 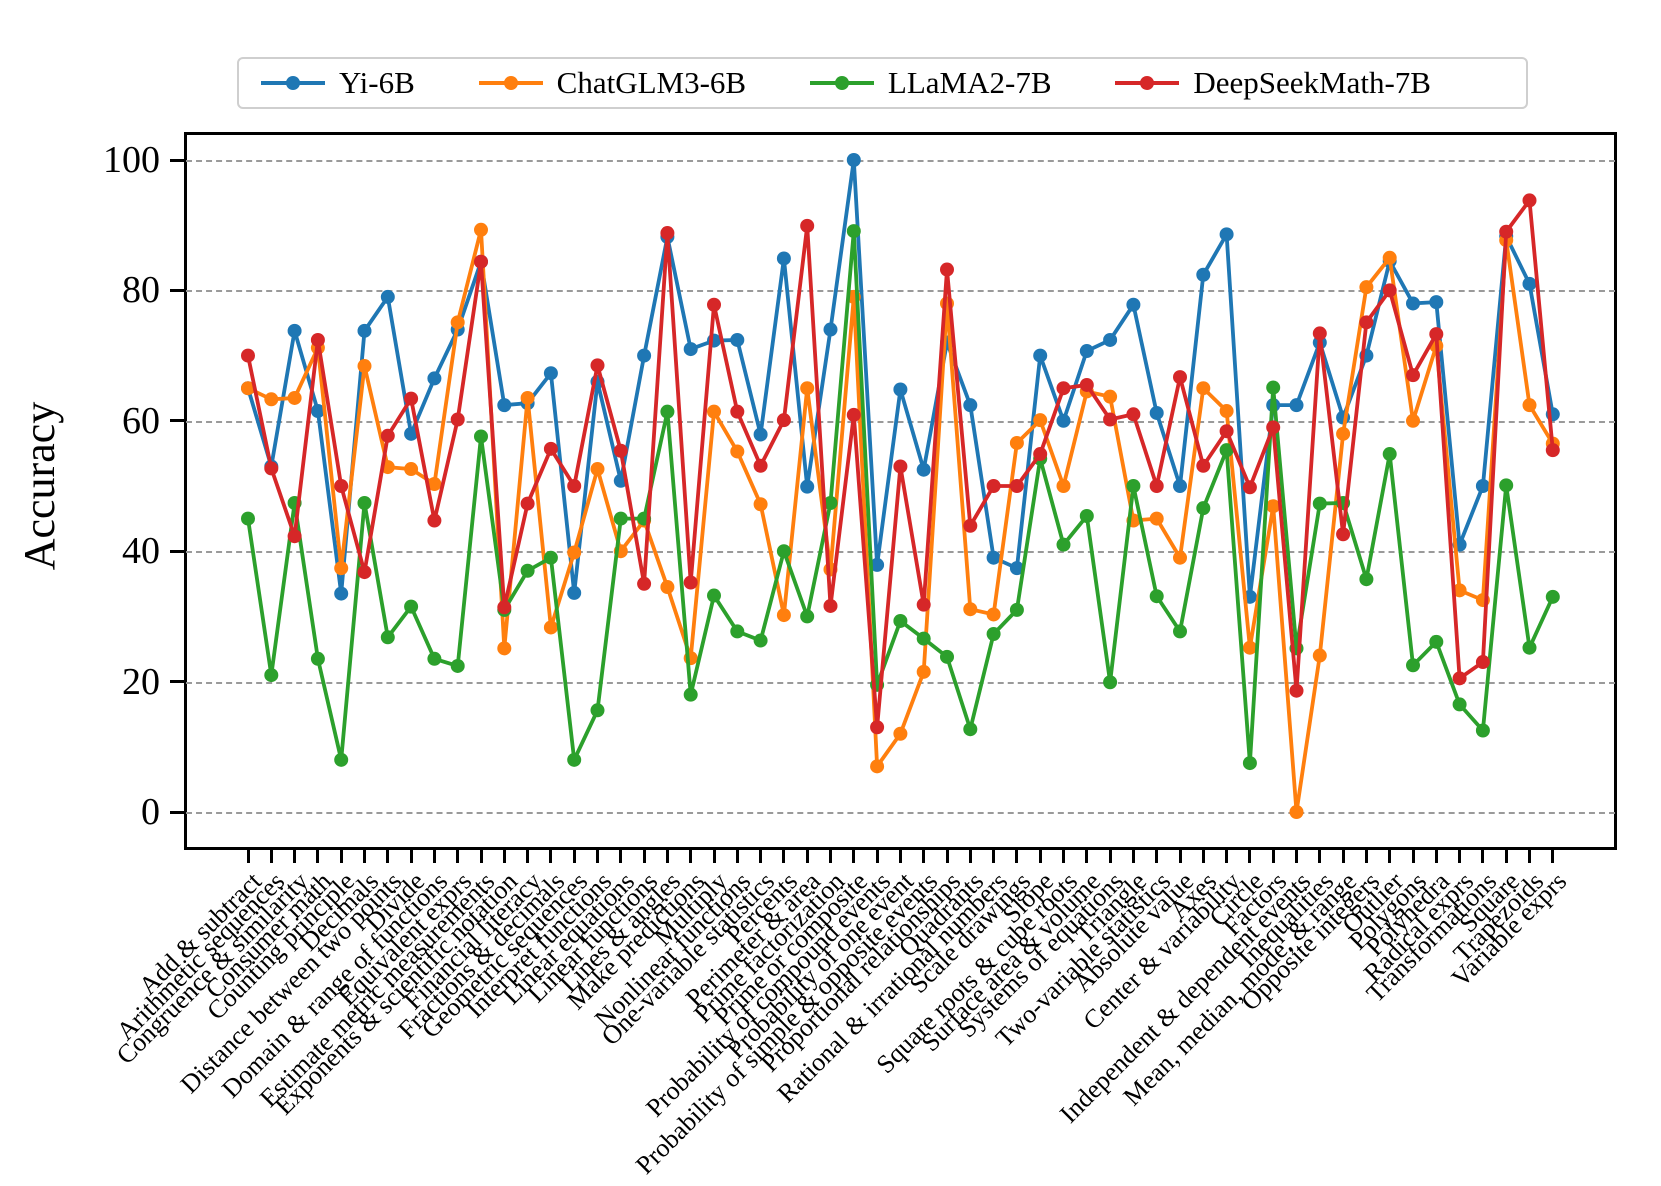 I want to click on y-tick-label: 60, so click(x=141, y=420).